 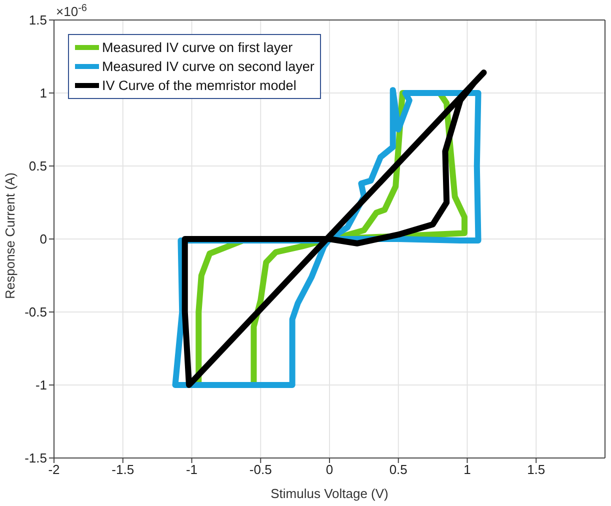 I want to click on x-tick-label: 0, so click(x=330, y=470).